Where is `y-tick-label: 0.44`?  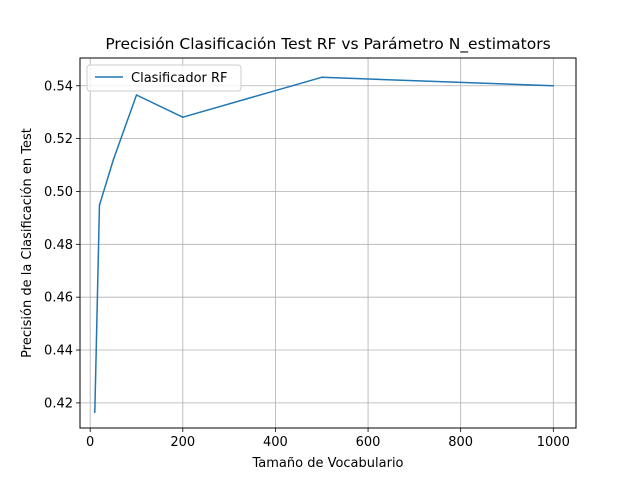 y-tick-label: 0.44 is located at coordinates (58, 351).